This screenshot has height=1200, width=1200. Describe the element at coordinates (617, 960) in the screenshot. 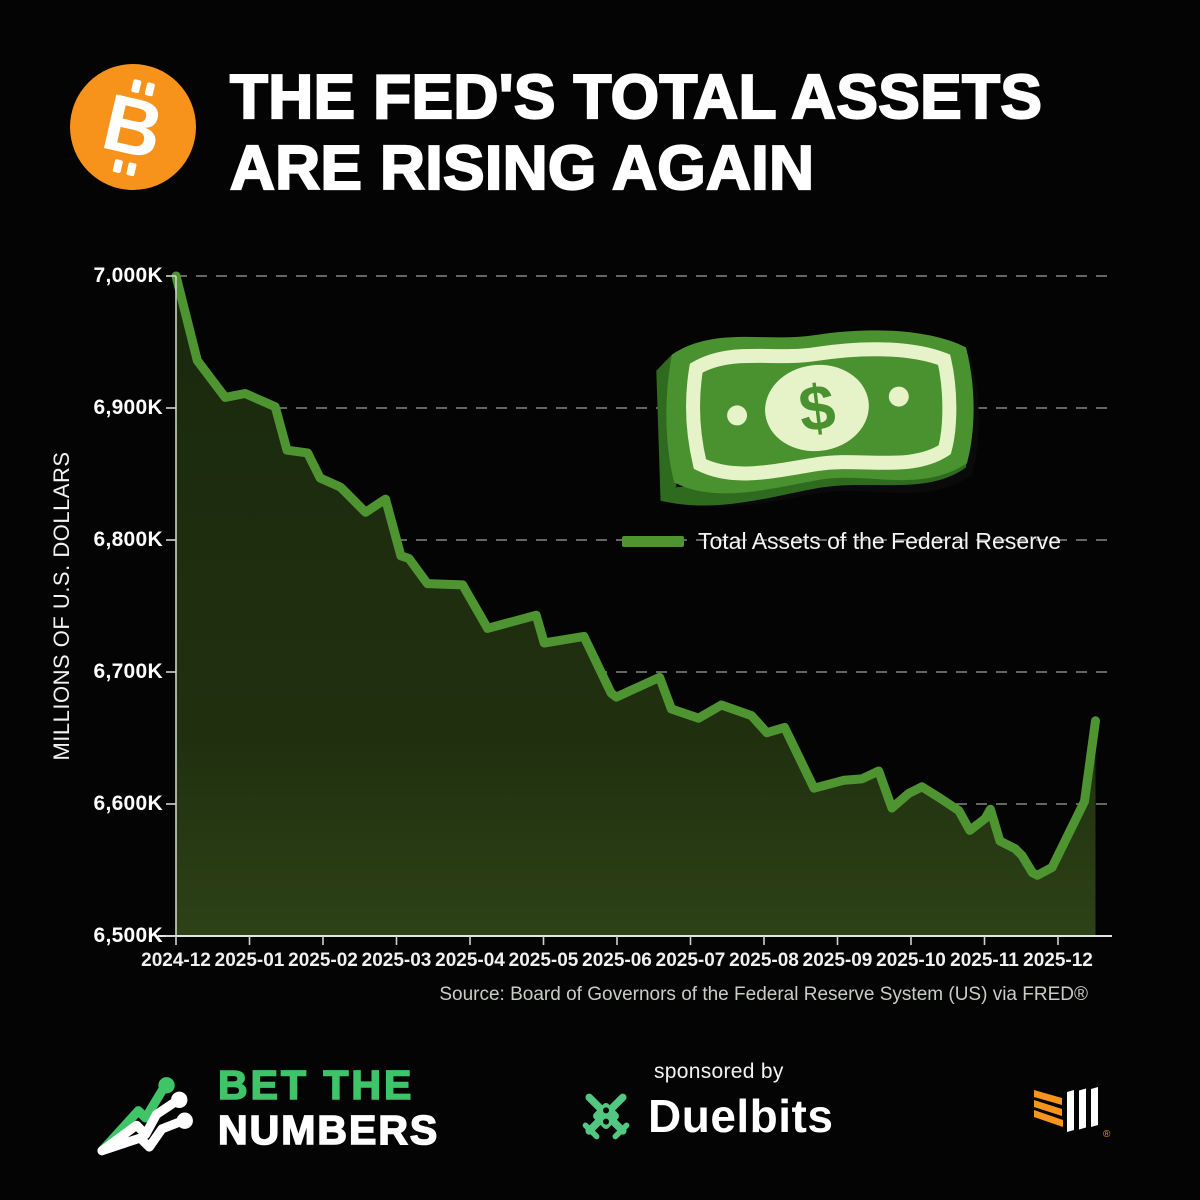

I see `x-tick-label: 2025-06` at that location.